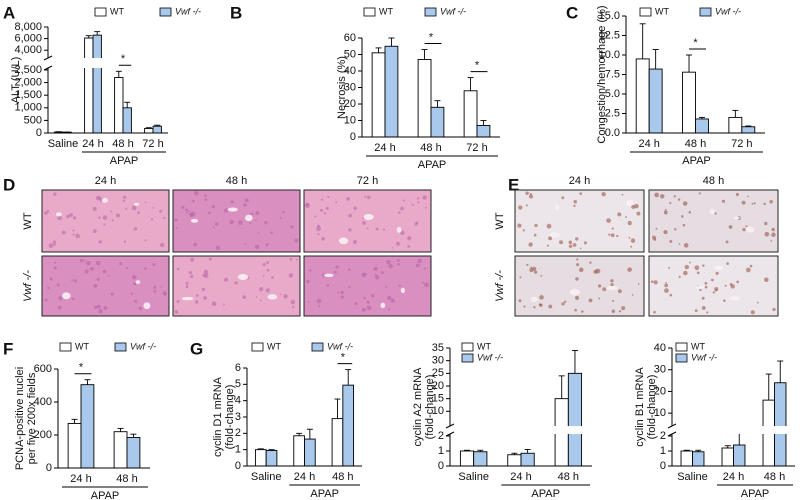 Image resolution: width=800 pixels, height=500 pixels. What do you see at coordinates (20, 418) in the screenshot?
I see `y-axis-label: PCNA-positive nuclei` at bounding box center [20, 418].